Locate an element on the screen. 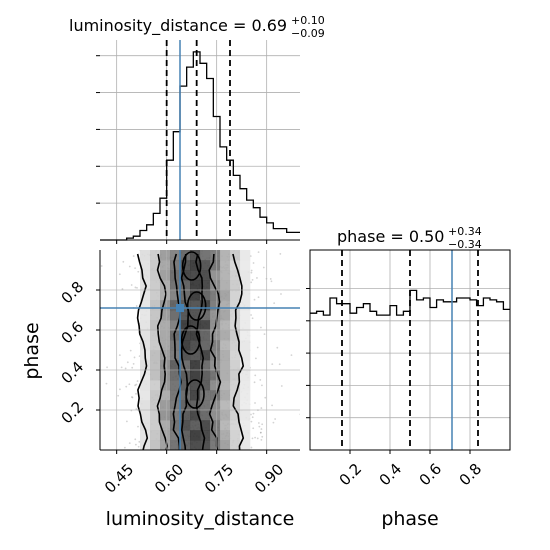 This screenshot has width=550, height=550. x-tick-label-phase: 0.4 is located at coordinates (391, 475).